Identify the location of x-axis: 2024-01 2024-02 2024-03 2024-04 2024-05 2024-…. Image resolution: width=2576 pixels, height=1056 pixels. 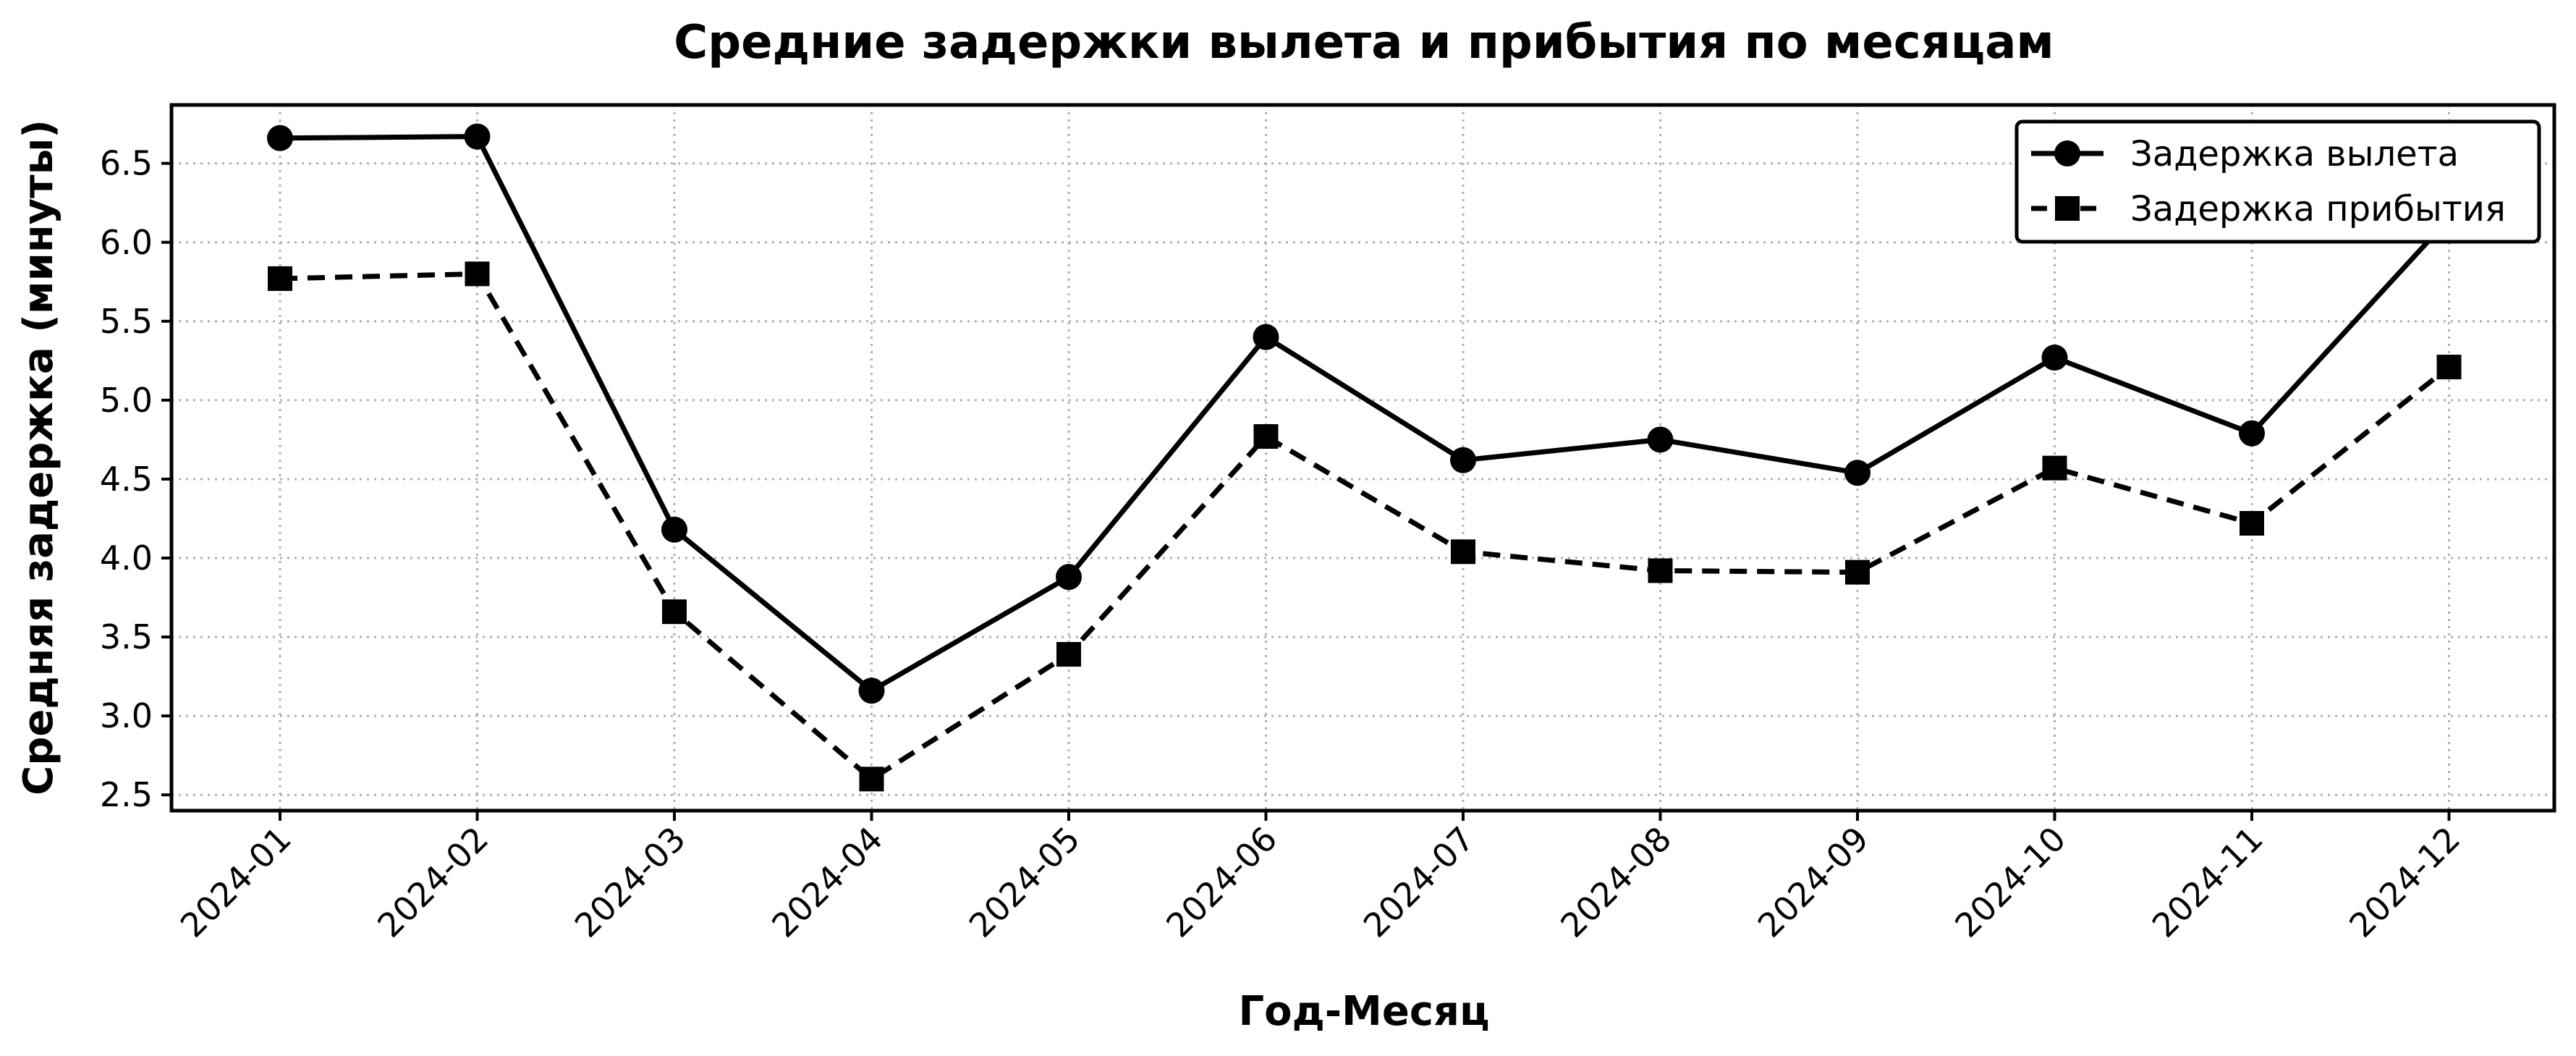
(1320, 878).